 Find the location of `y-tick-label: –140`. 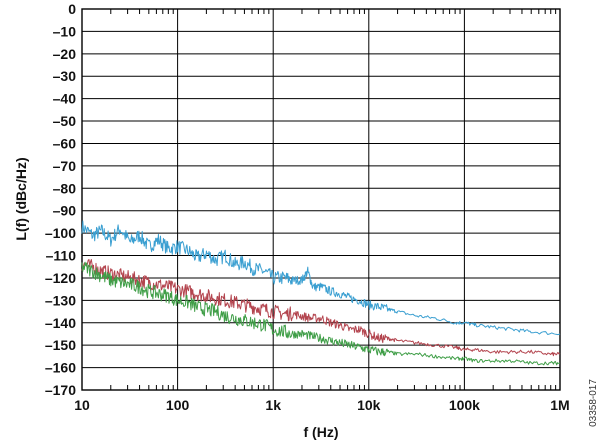

y-tick-label: –140 is located at coordinates (60, 323).